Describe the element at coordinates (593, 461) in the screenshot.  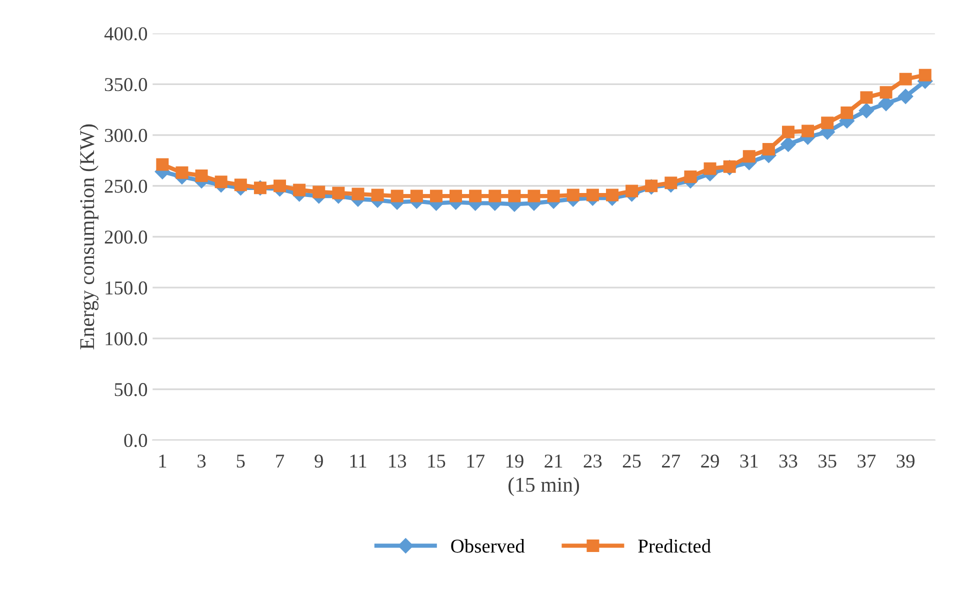
I see `x-tick-label: 23` at that location.